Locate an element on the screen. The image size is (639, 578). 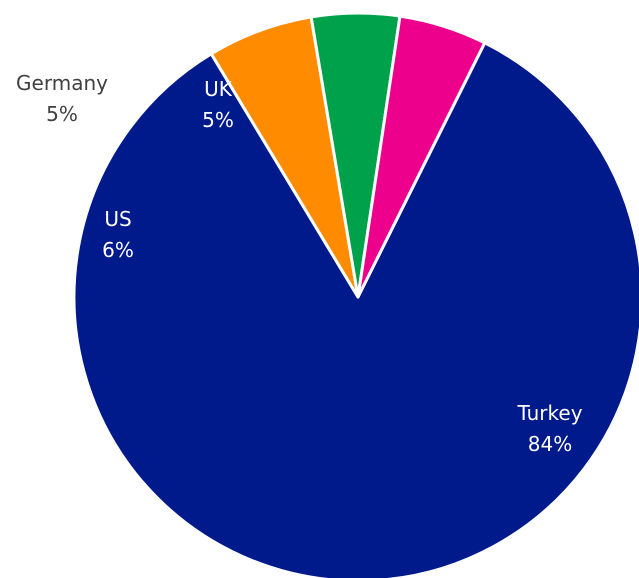
slice-value-turkey: 84% is located at coordinates (550, 444).